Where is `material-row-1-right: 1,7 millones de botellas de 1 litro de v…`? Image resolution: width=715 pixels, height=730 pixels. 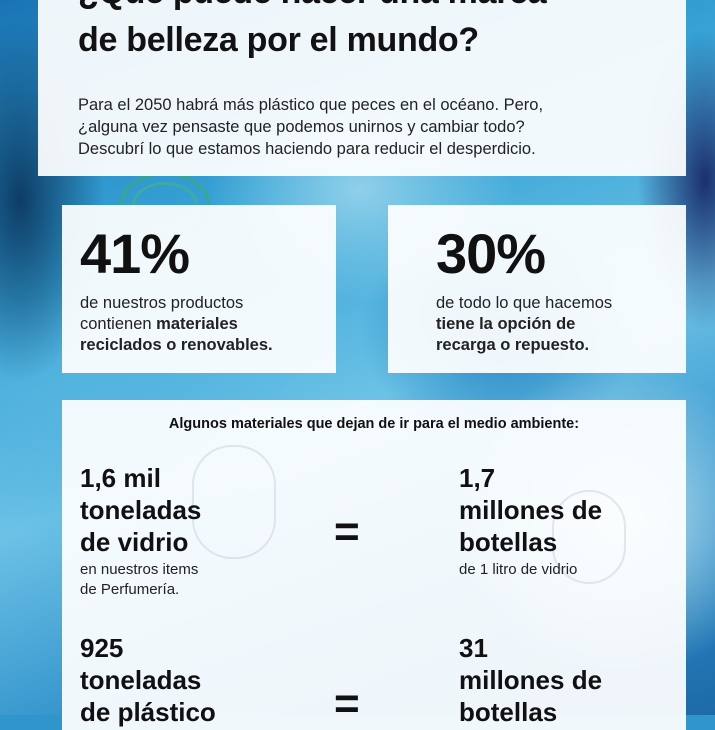 material-row-1-right: 1,7 millones de botellas de 1 litro de v… is located at coordinates (530, 521).